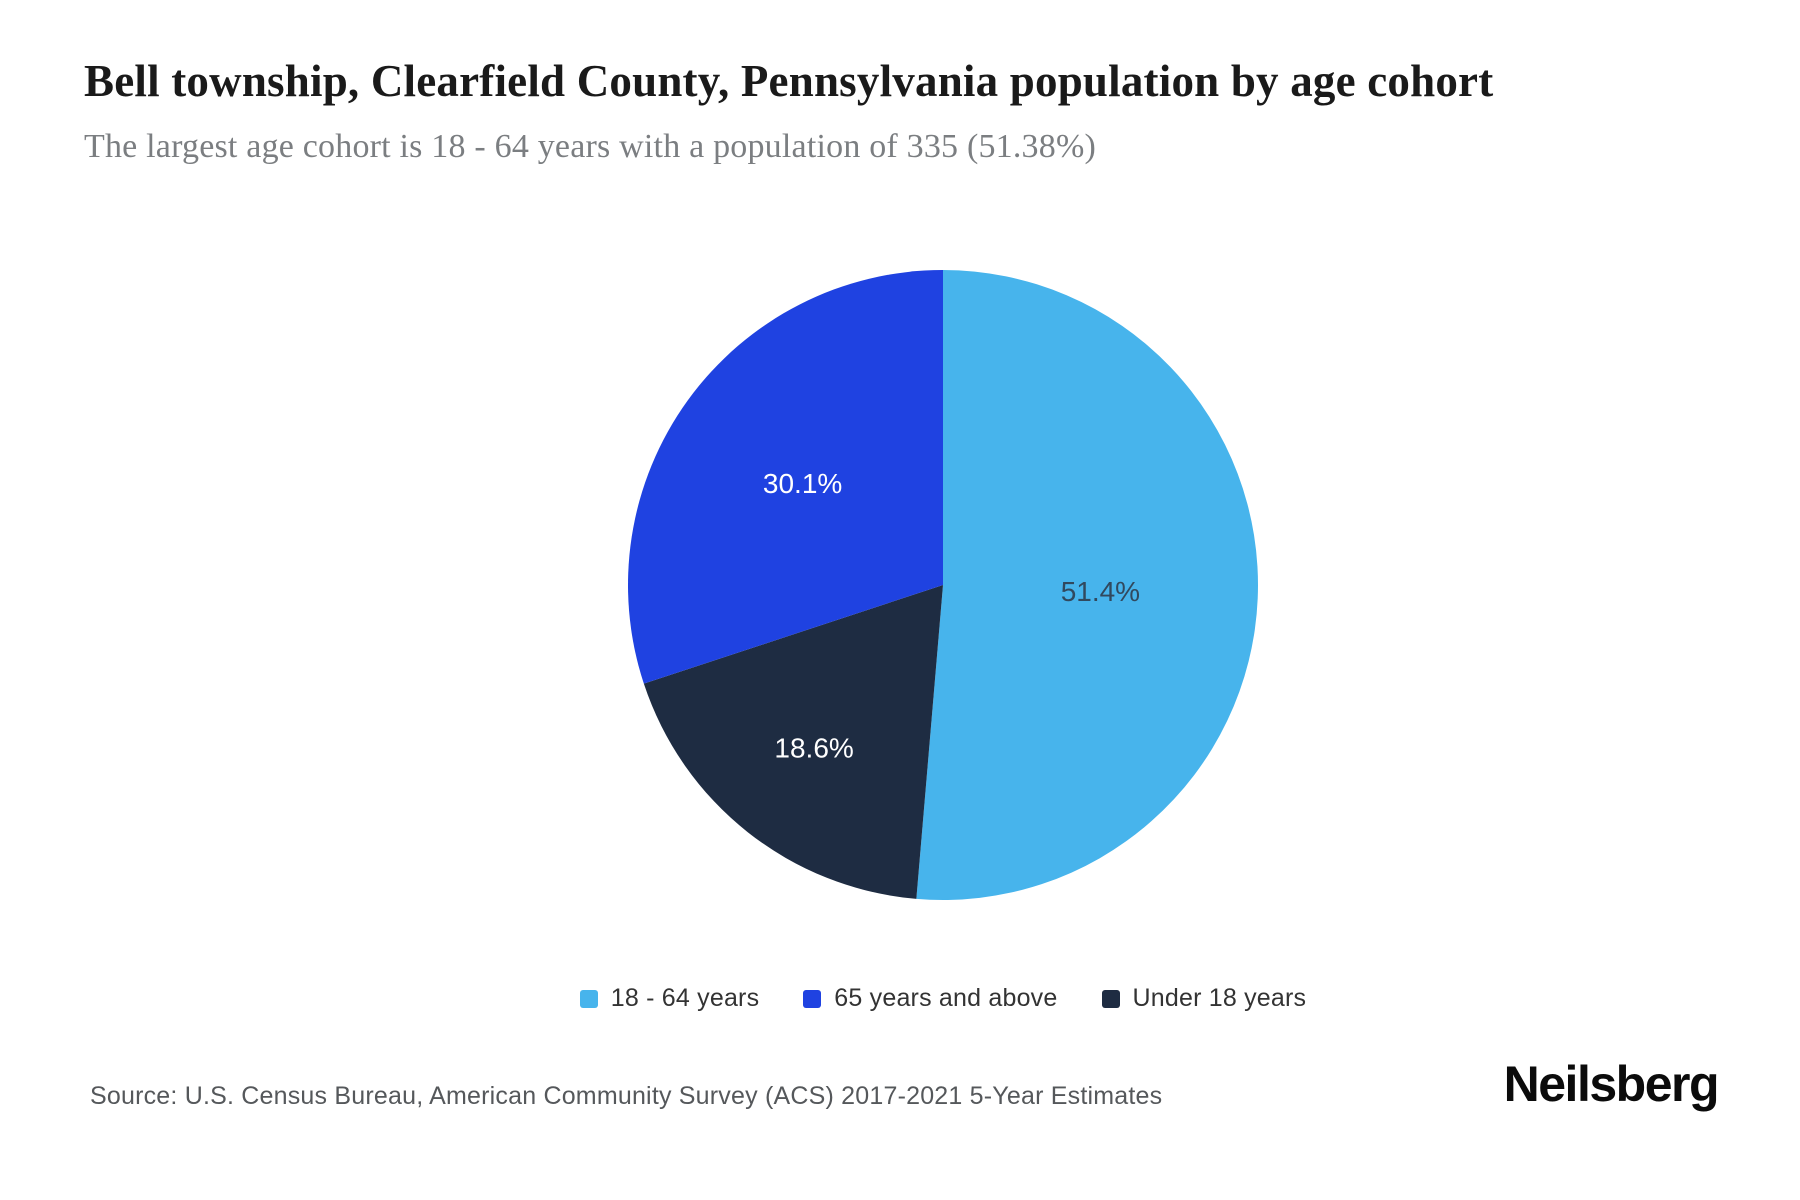 This screenshot has height=1200, width=1800. I want to click on legend-label: 65 years and above, so click(946, 998).